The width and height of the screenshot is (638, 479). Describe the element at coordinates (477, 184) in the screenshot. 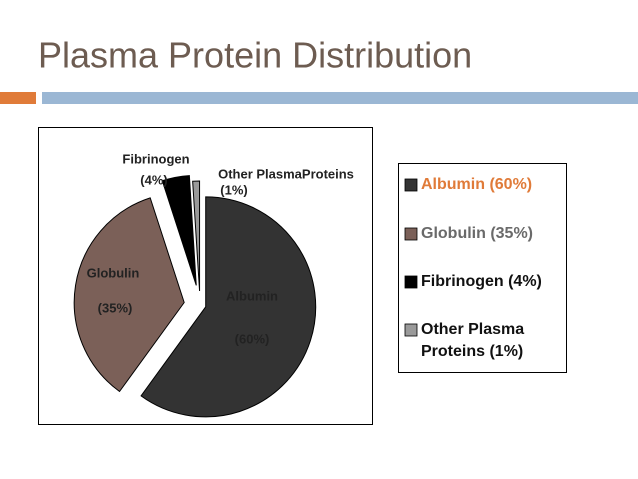

I see `legend-label: Albumin (60%)` at that location.